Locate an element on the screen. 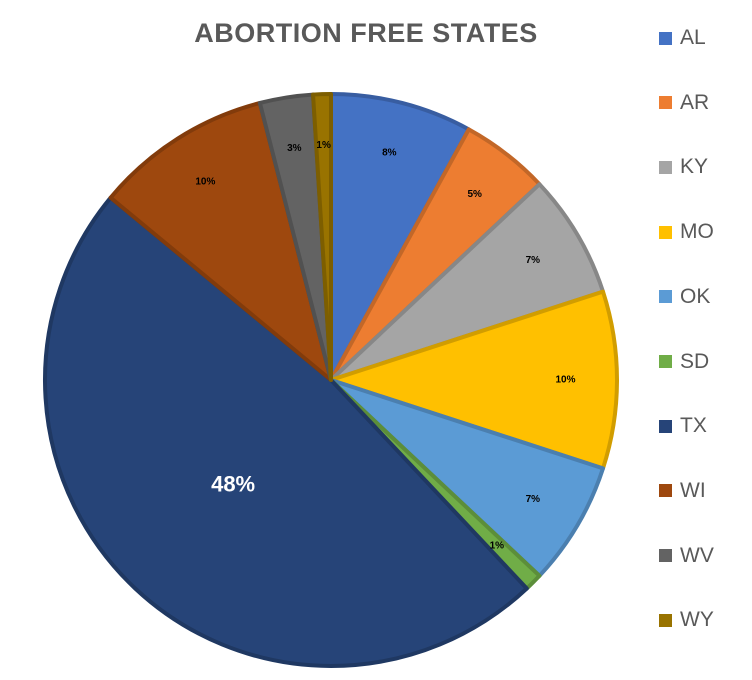 The height and width of the screenshot is (680, 752). legend-item-ar: AR is located at coordinates (684, 103).